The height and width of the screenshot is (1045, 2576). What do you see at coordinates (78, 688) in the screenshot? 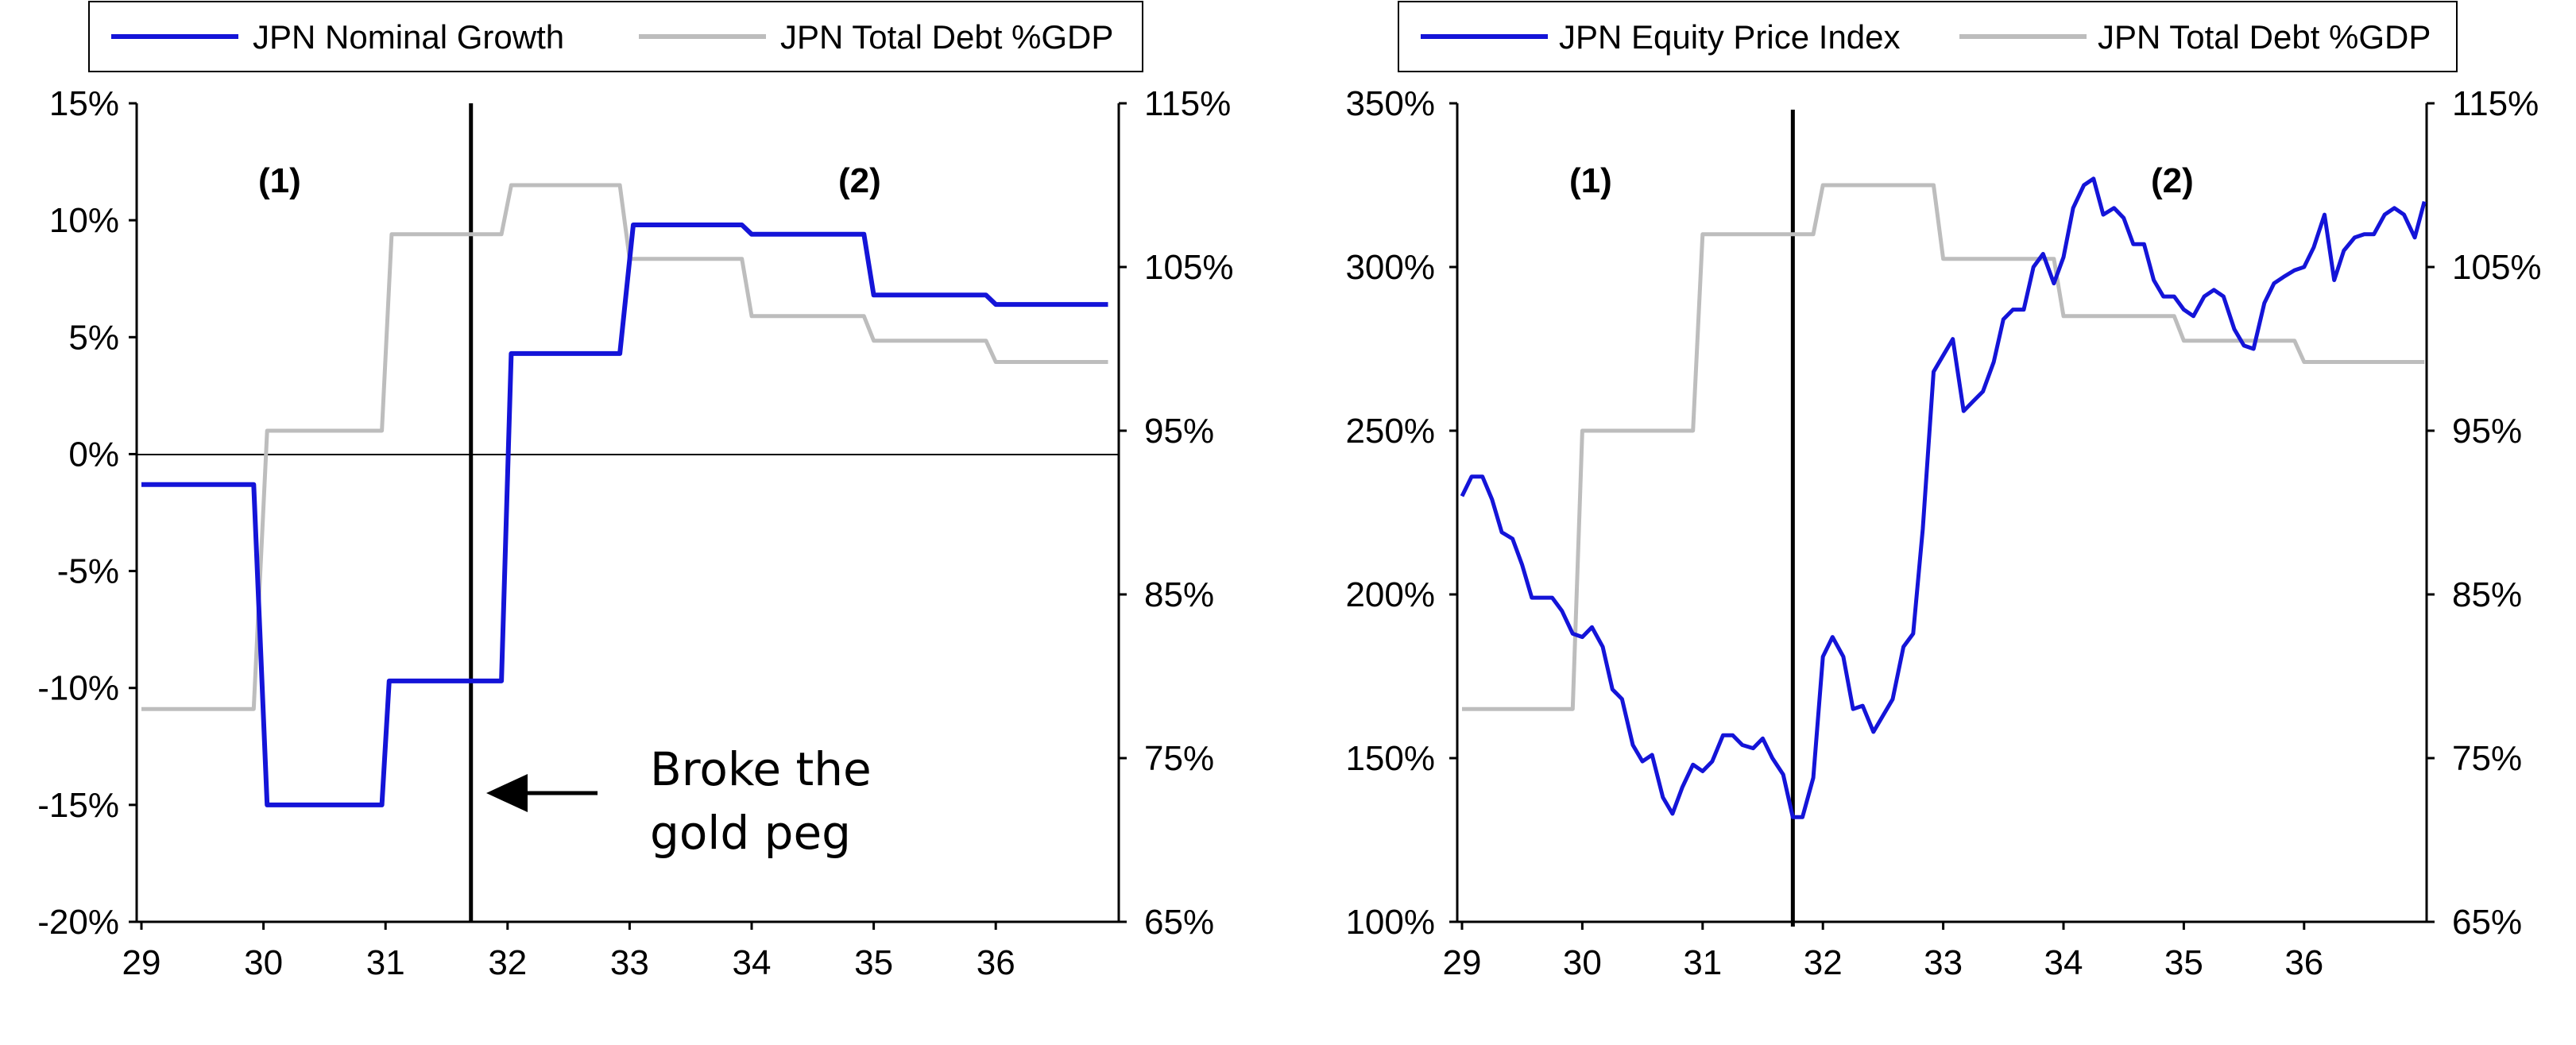
I see `left-axis-tick-label: -10%` at bounding box center [78, 688].